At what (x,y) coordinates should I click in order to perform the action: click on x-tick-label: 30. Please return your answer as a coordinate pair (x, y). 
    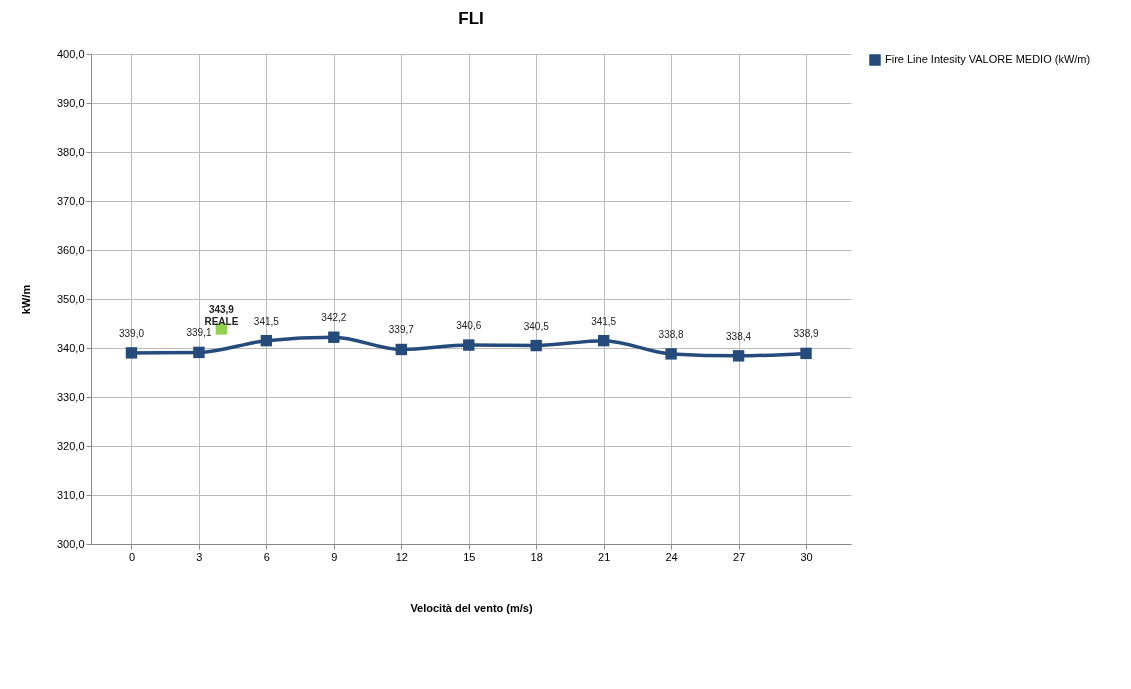
    Looking at the image, I should click on (806, 556).